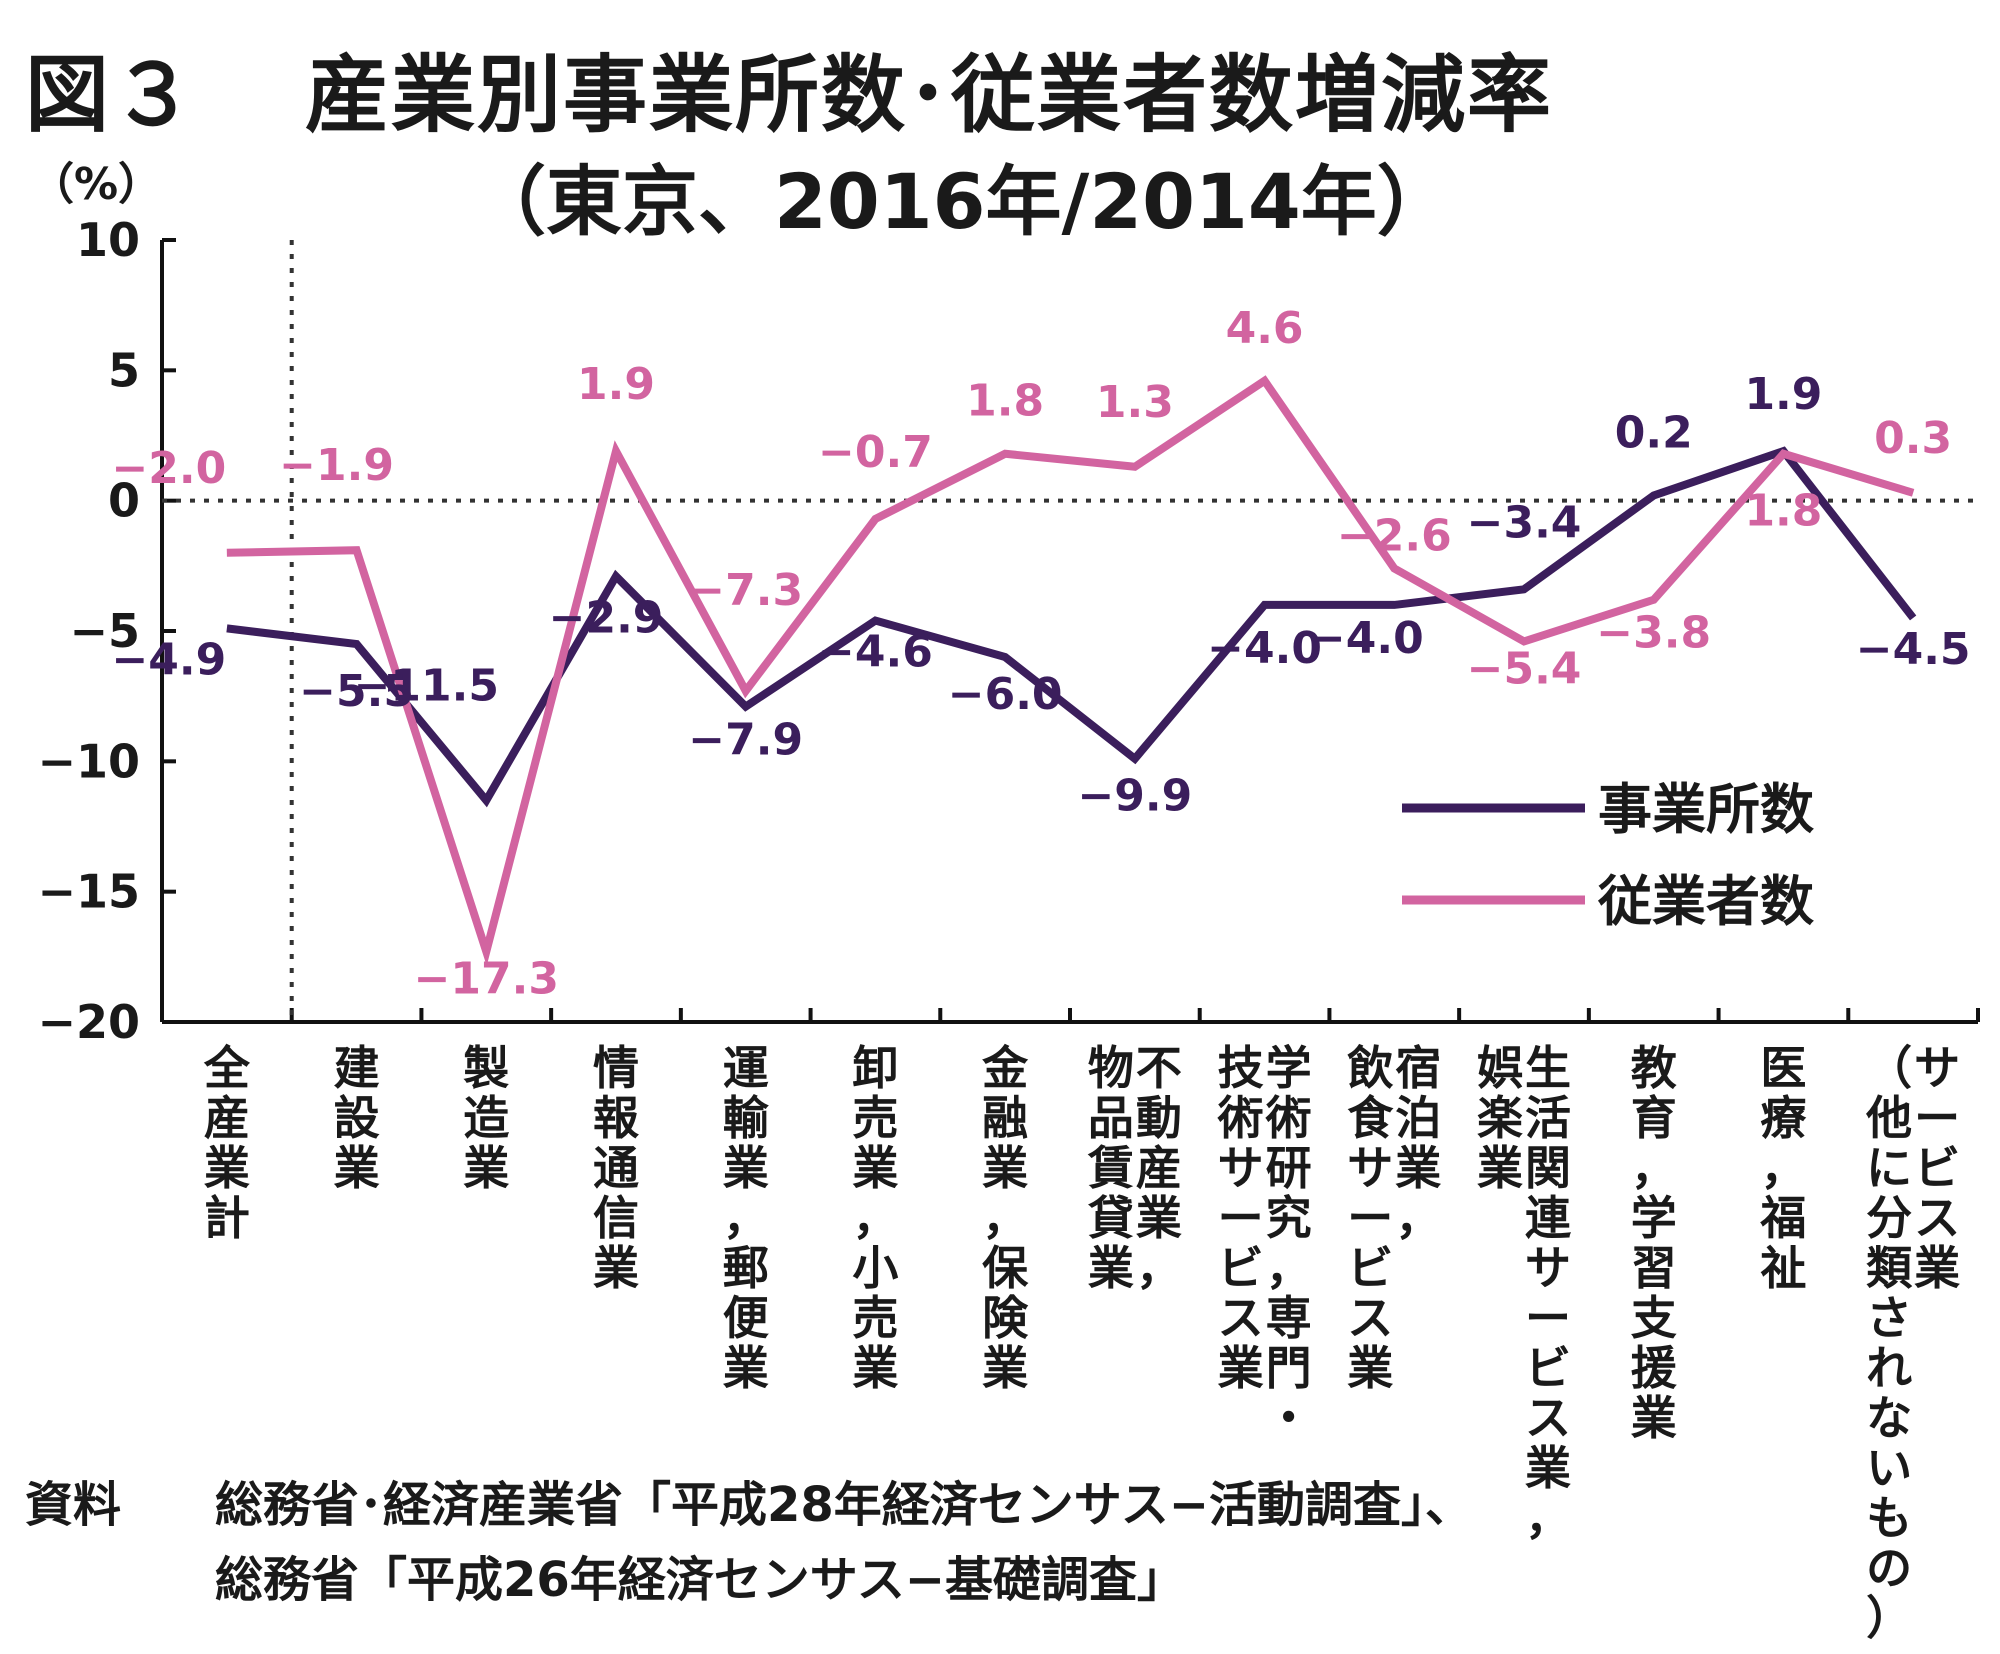  I want to click on x-category-char: 研, so click(1289, 1168).